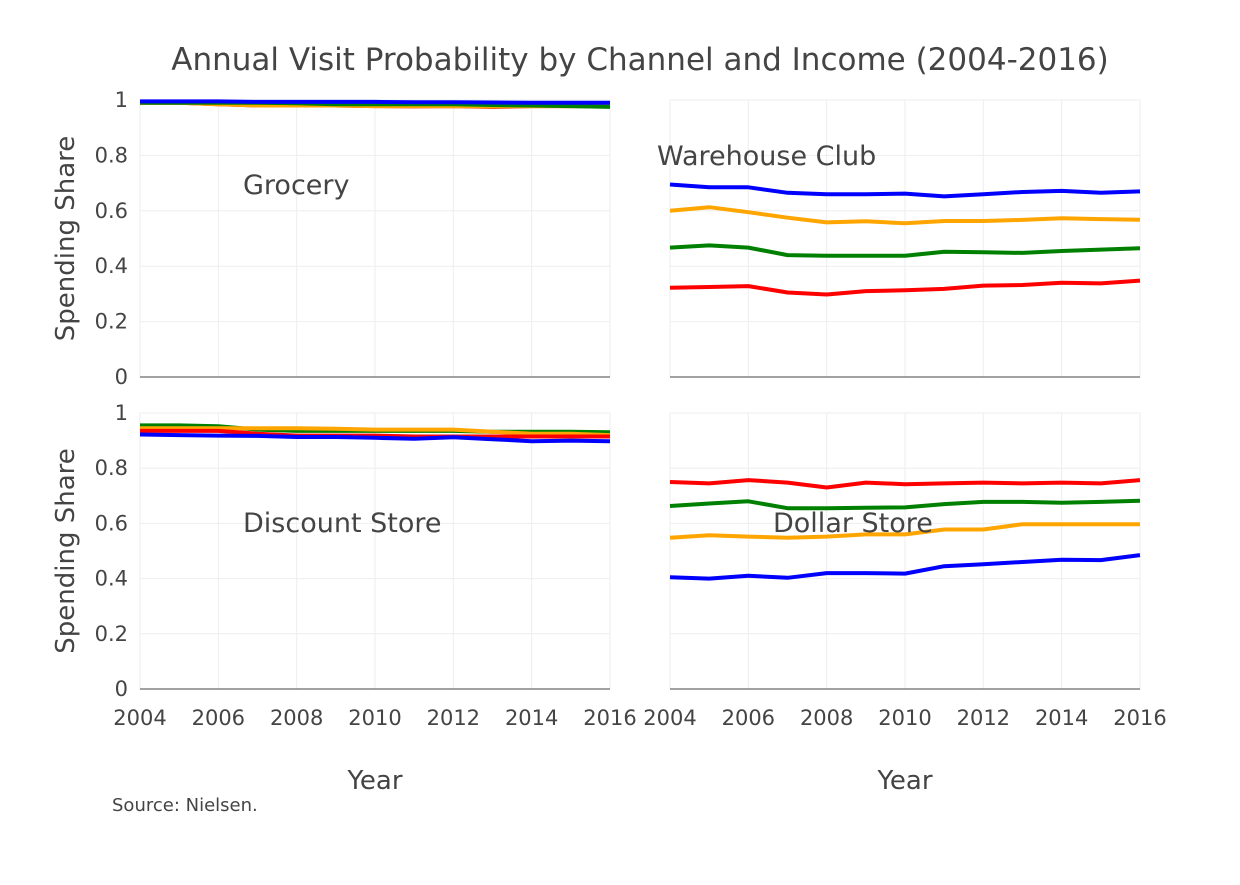  What do you see at coordinates (342, 523) in the screenshot?
I see `panel-label: Discount Store` at bounding box center [342, 523].